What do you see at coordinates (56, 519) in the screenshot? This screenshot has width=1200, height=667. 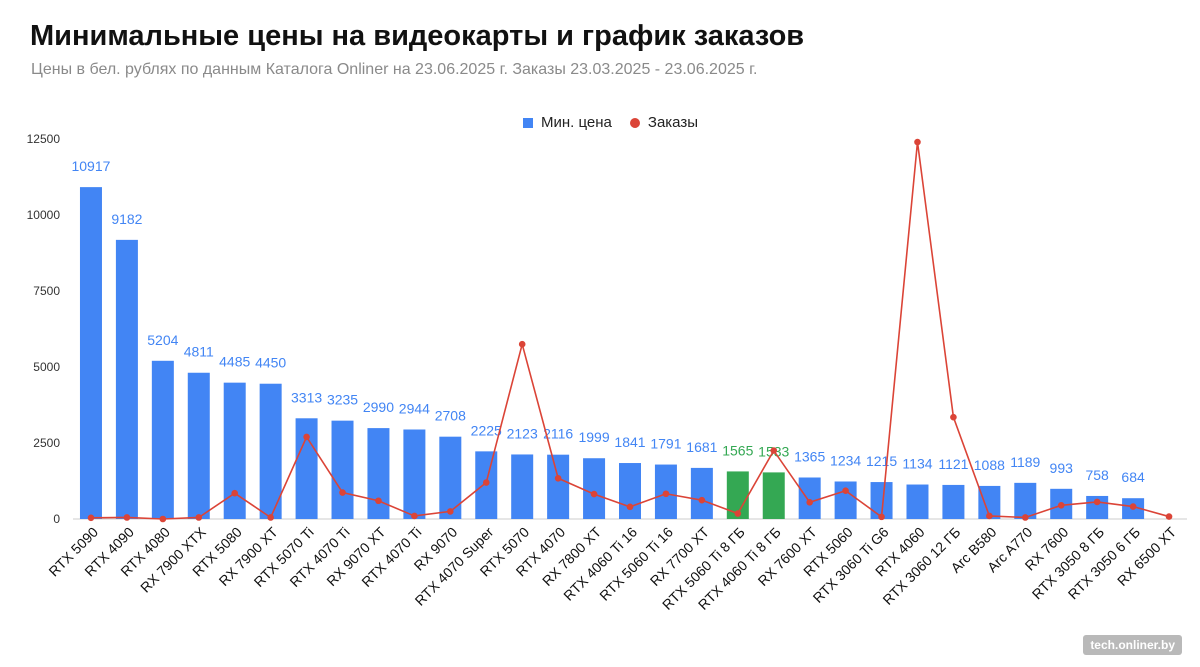 I see `y-tick-label-0: 0` at bounding box center [56, 519].